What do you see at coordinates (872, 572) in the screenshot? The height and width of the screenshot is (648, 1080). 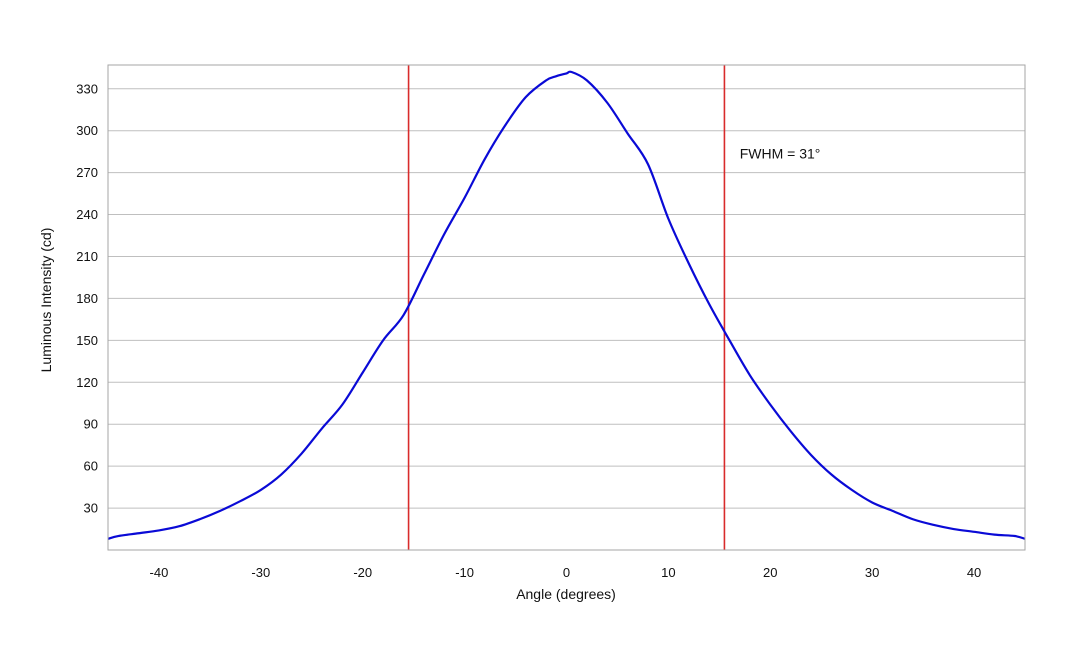 I see `x-tick-label: 30` at bounding box center [872, 572].